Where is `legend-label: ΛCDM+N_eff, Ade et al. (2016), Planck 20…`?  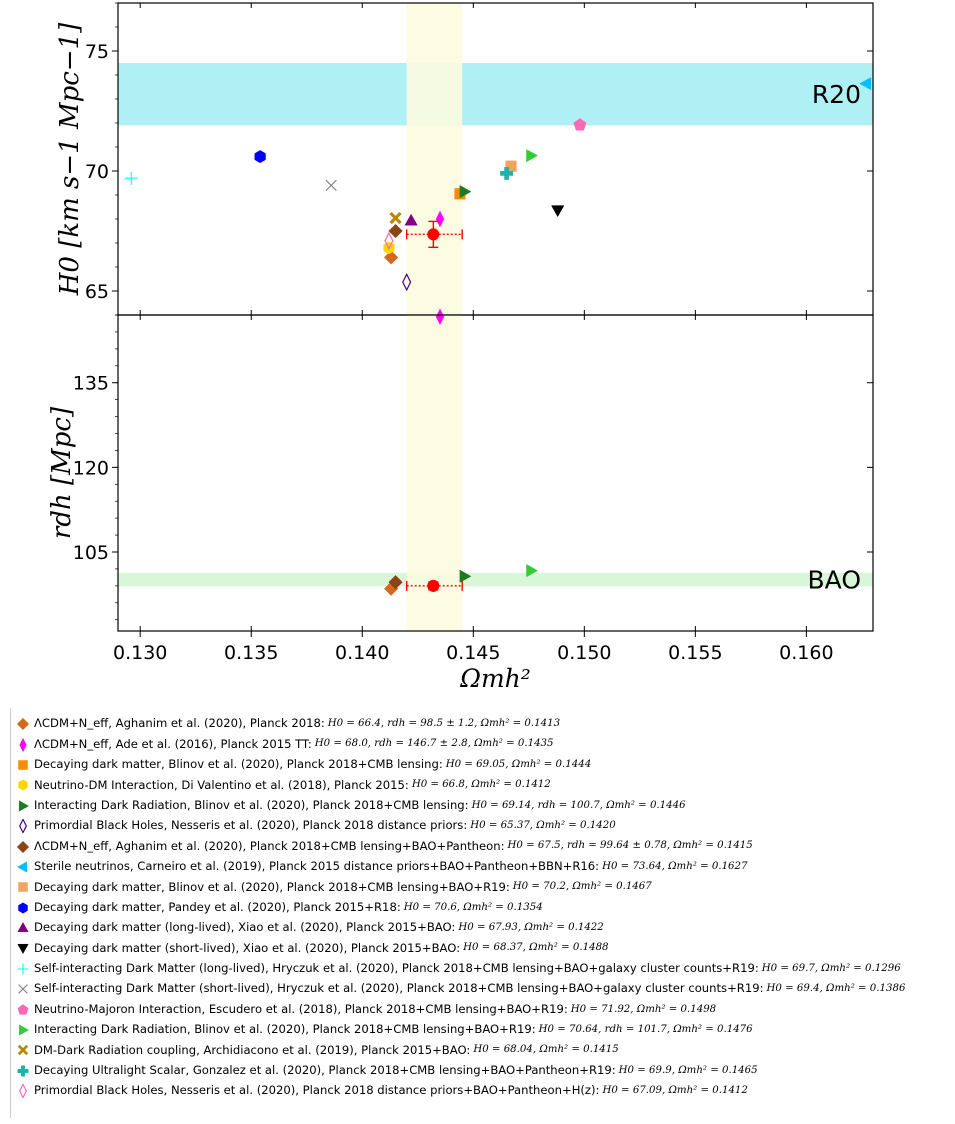
legend-label: ΛCDM+N_eff, Ade et al. (2016), Planck 20… is located at coordinates (173, 743).